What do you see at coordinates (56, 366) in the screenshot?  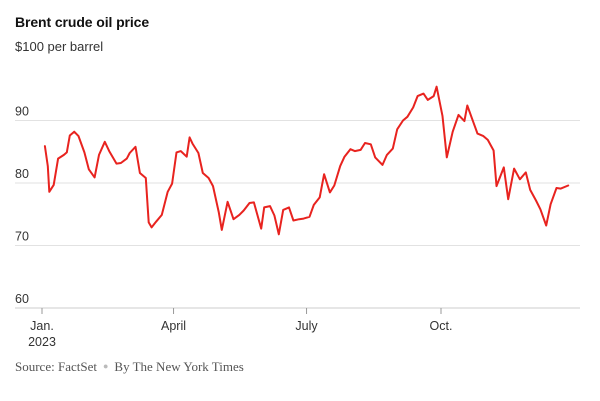 I see `source-note: Source: FactSet` at bounding box center [56, 366].